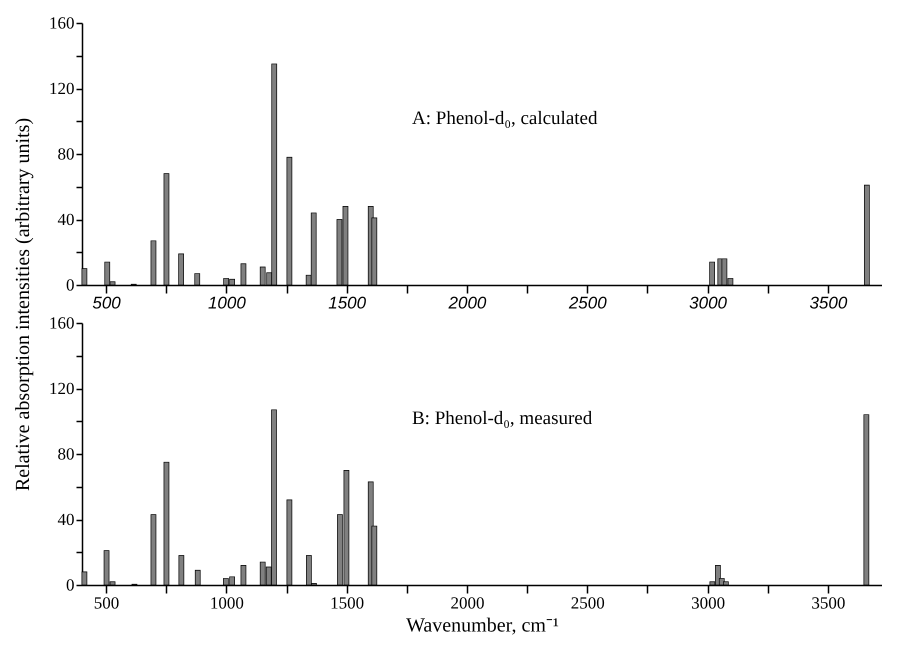 This screenshot has width=901, height=657. I want to click on annotation: B: Phenol-d₀, measured, so click(502, 418).